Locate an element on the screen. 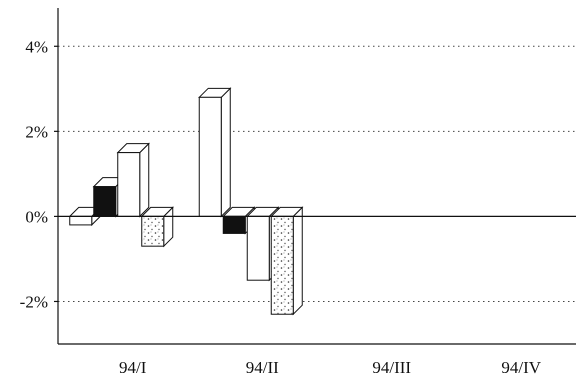  x-tick-label: 94/IV is located at coordinates (521, 367).